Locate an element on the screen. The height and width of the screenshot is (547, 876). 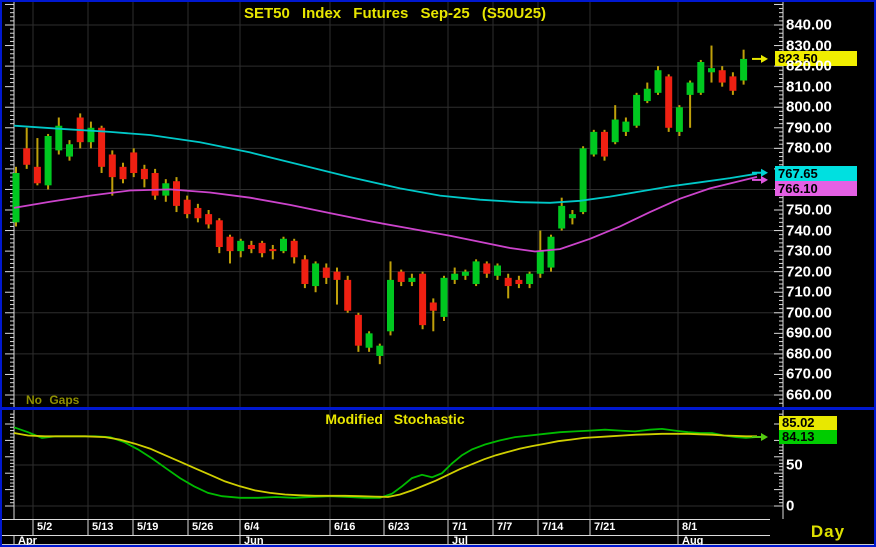
date-tick-label: 5/13 is located at coordinates (103, 527).